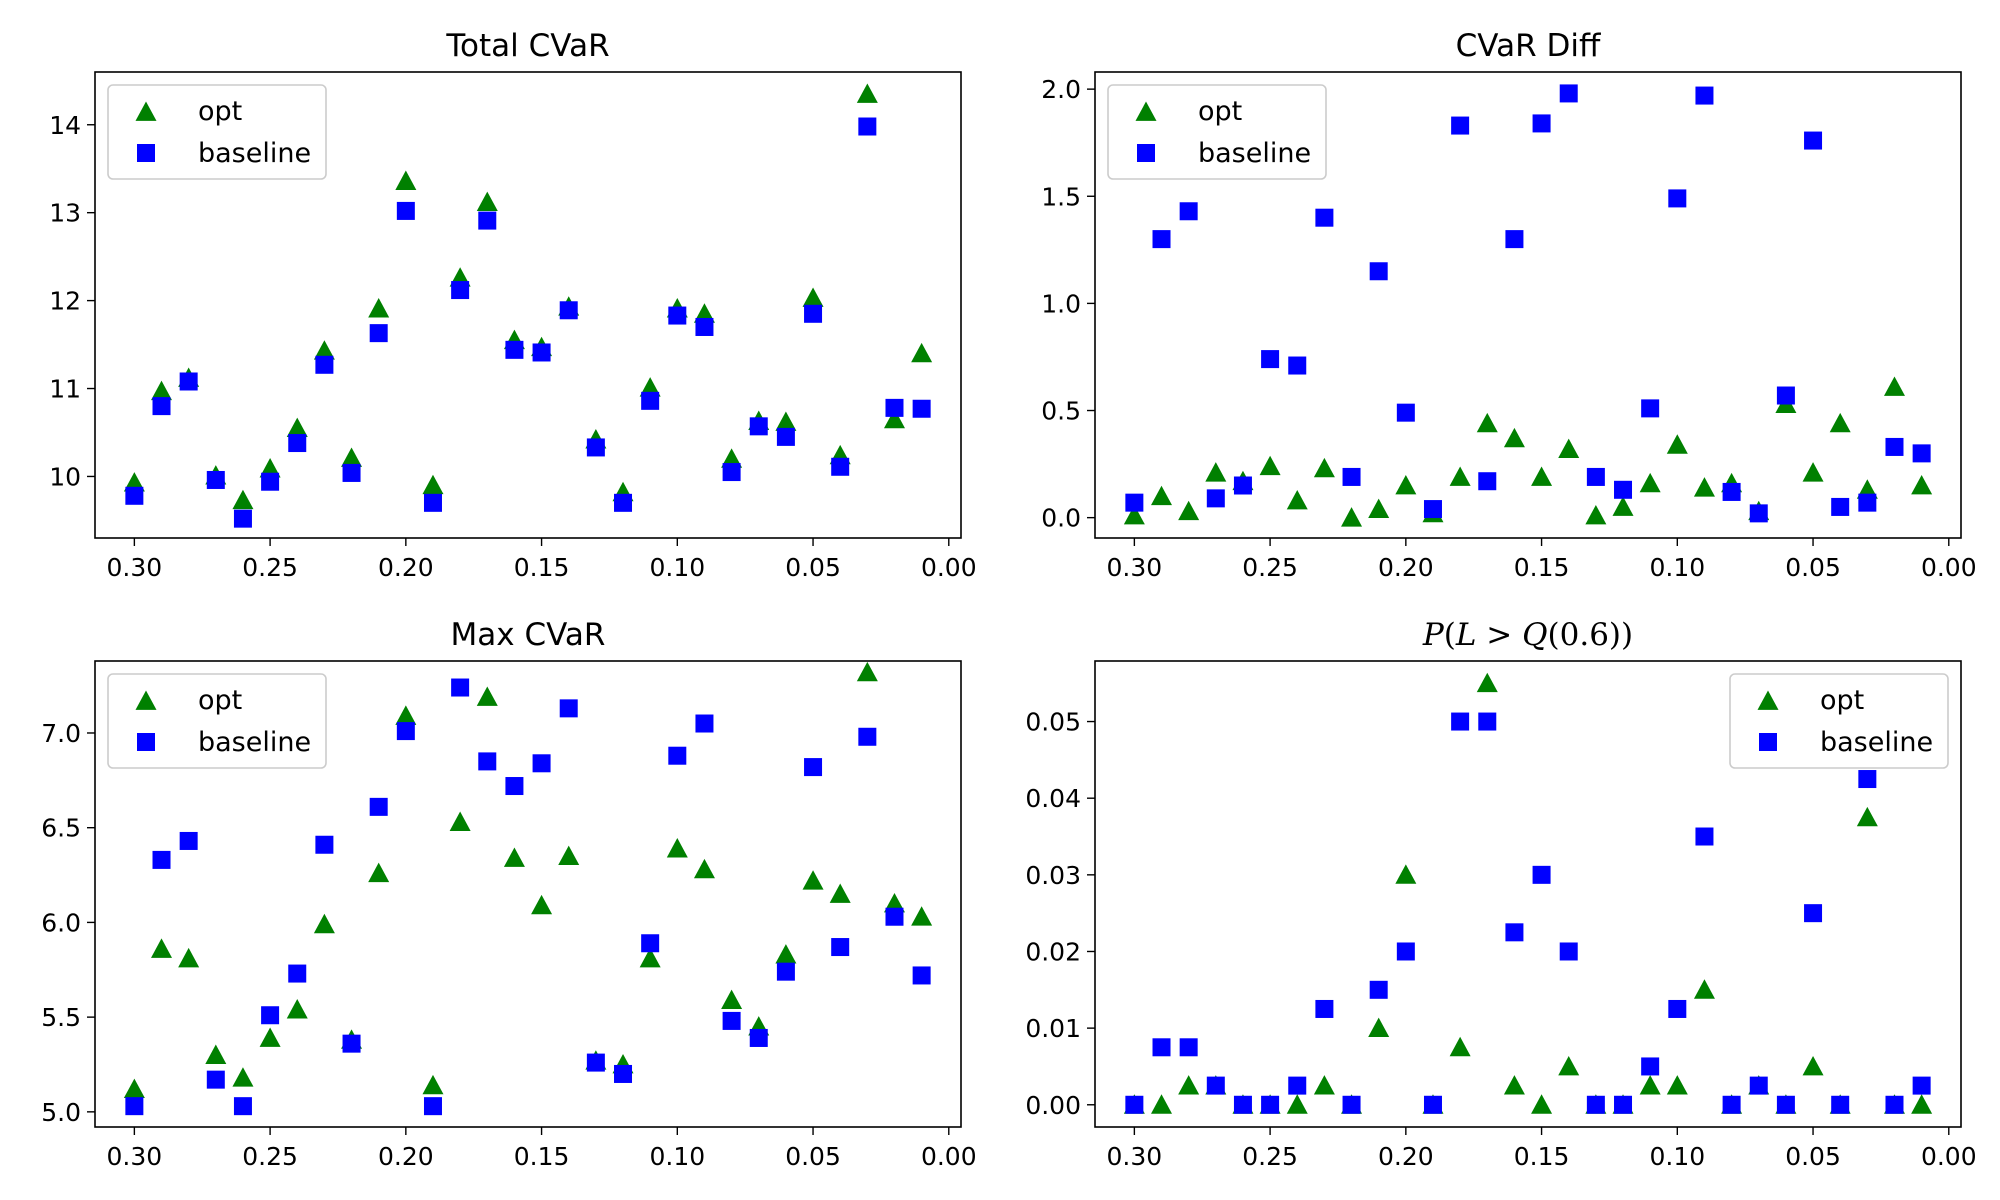 The image size is (2000, 1200). What do you see at coordinates (528, 635) in the screenshot?
I see `chart-title: Max CVaR` at bounding box center [528, 635].